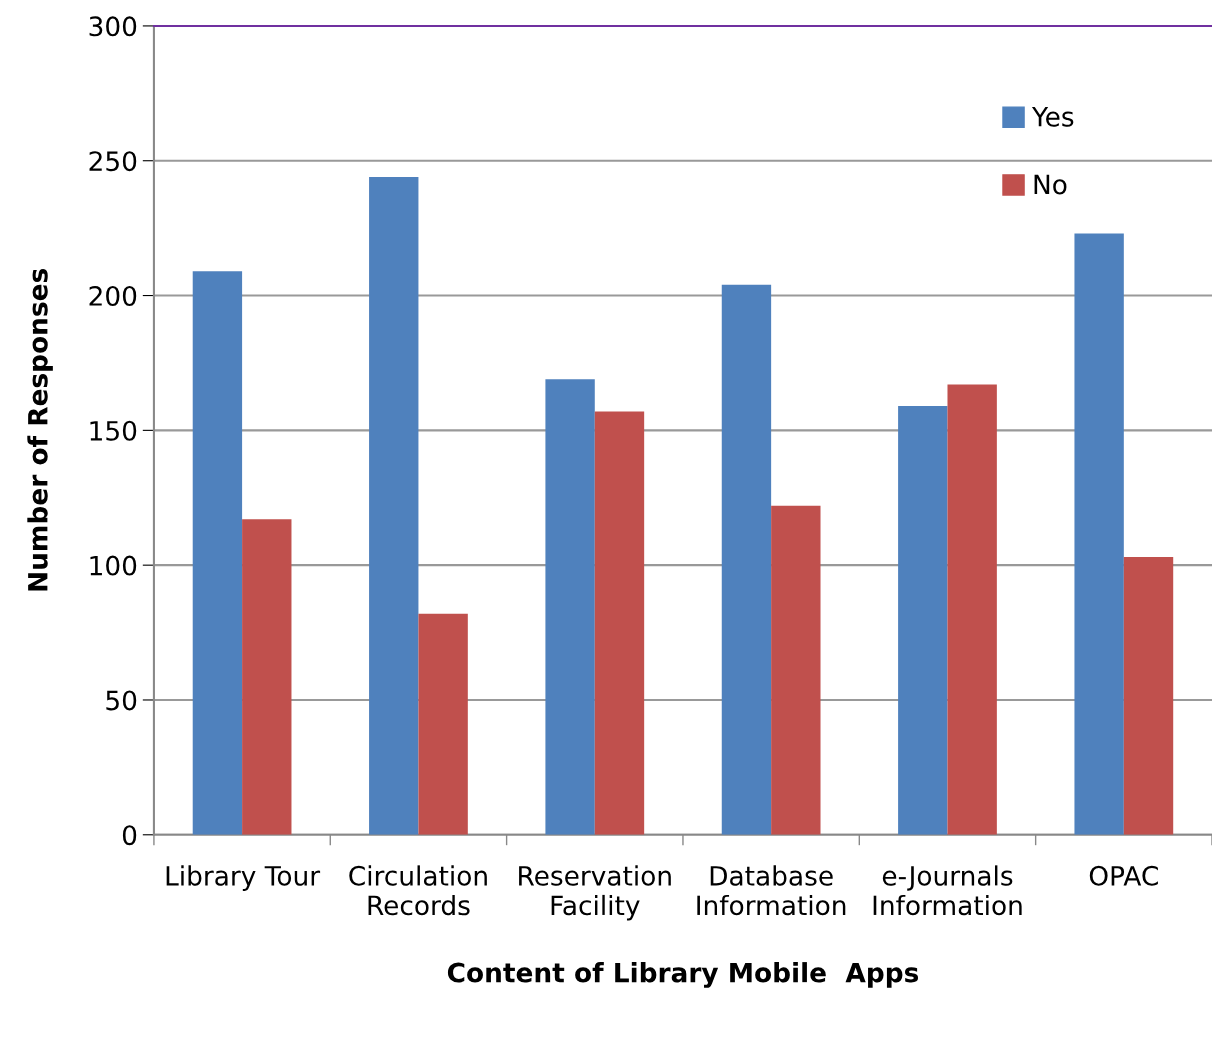 The image size is (1212, 1037). Describe the element at coordinates (1050, 184) in the screenshot. I see `legend-label: No` at that location.